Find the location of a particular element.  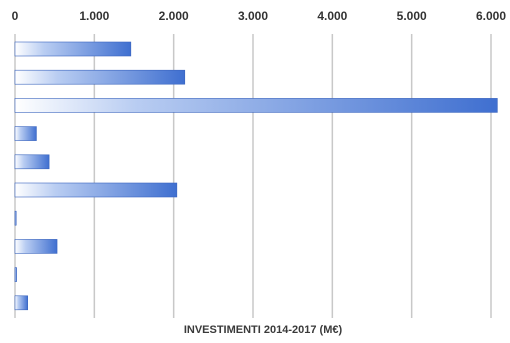

x-axis-title: INVESTIMENTI 2014-2017 (M€) is located at coordinates (263, 330).